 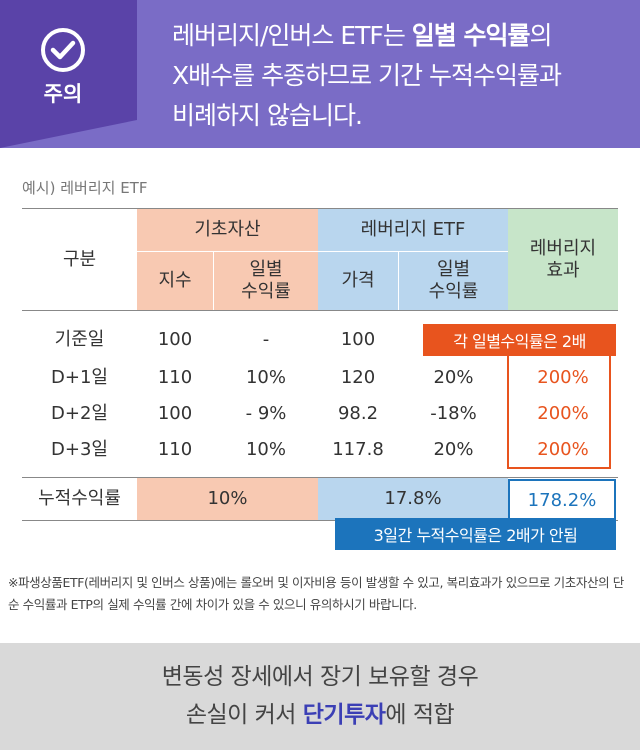 What do you see at coordinates (63, 50) in the screenshot?
I see `check-circle-icon` at bounding box center [63, 50].